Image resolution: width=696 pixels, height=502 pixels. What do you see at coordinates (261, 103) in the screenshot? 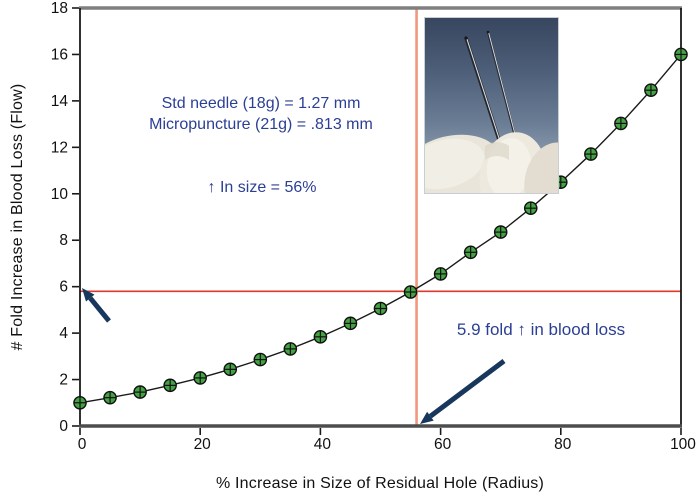
I see `std-needle-text: Std needle (18g) = 1.27 mm` at bounding box center [261, 103].